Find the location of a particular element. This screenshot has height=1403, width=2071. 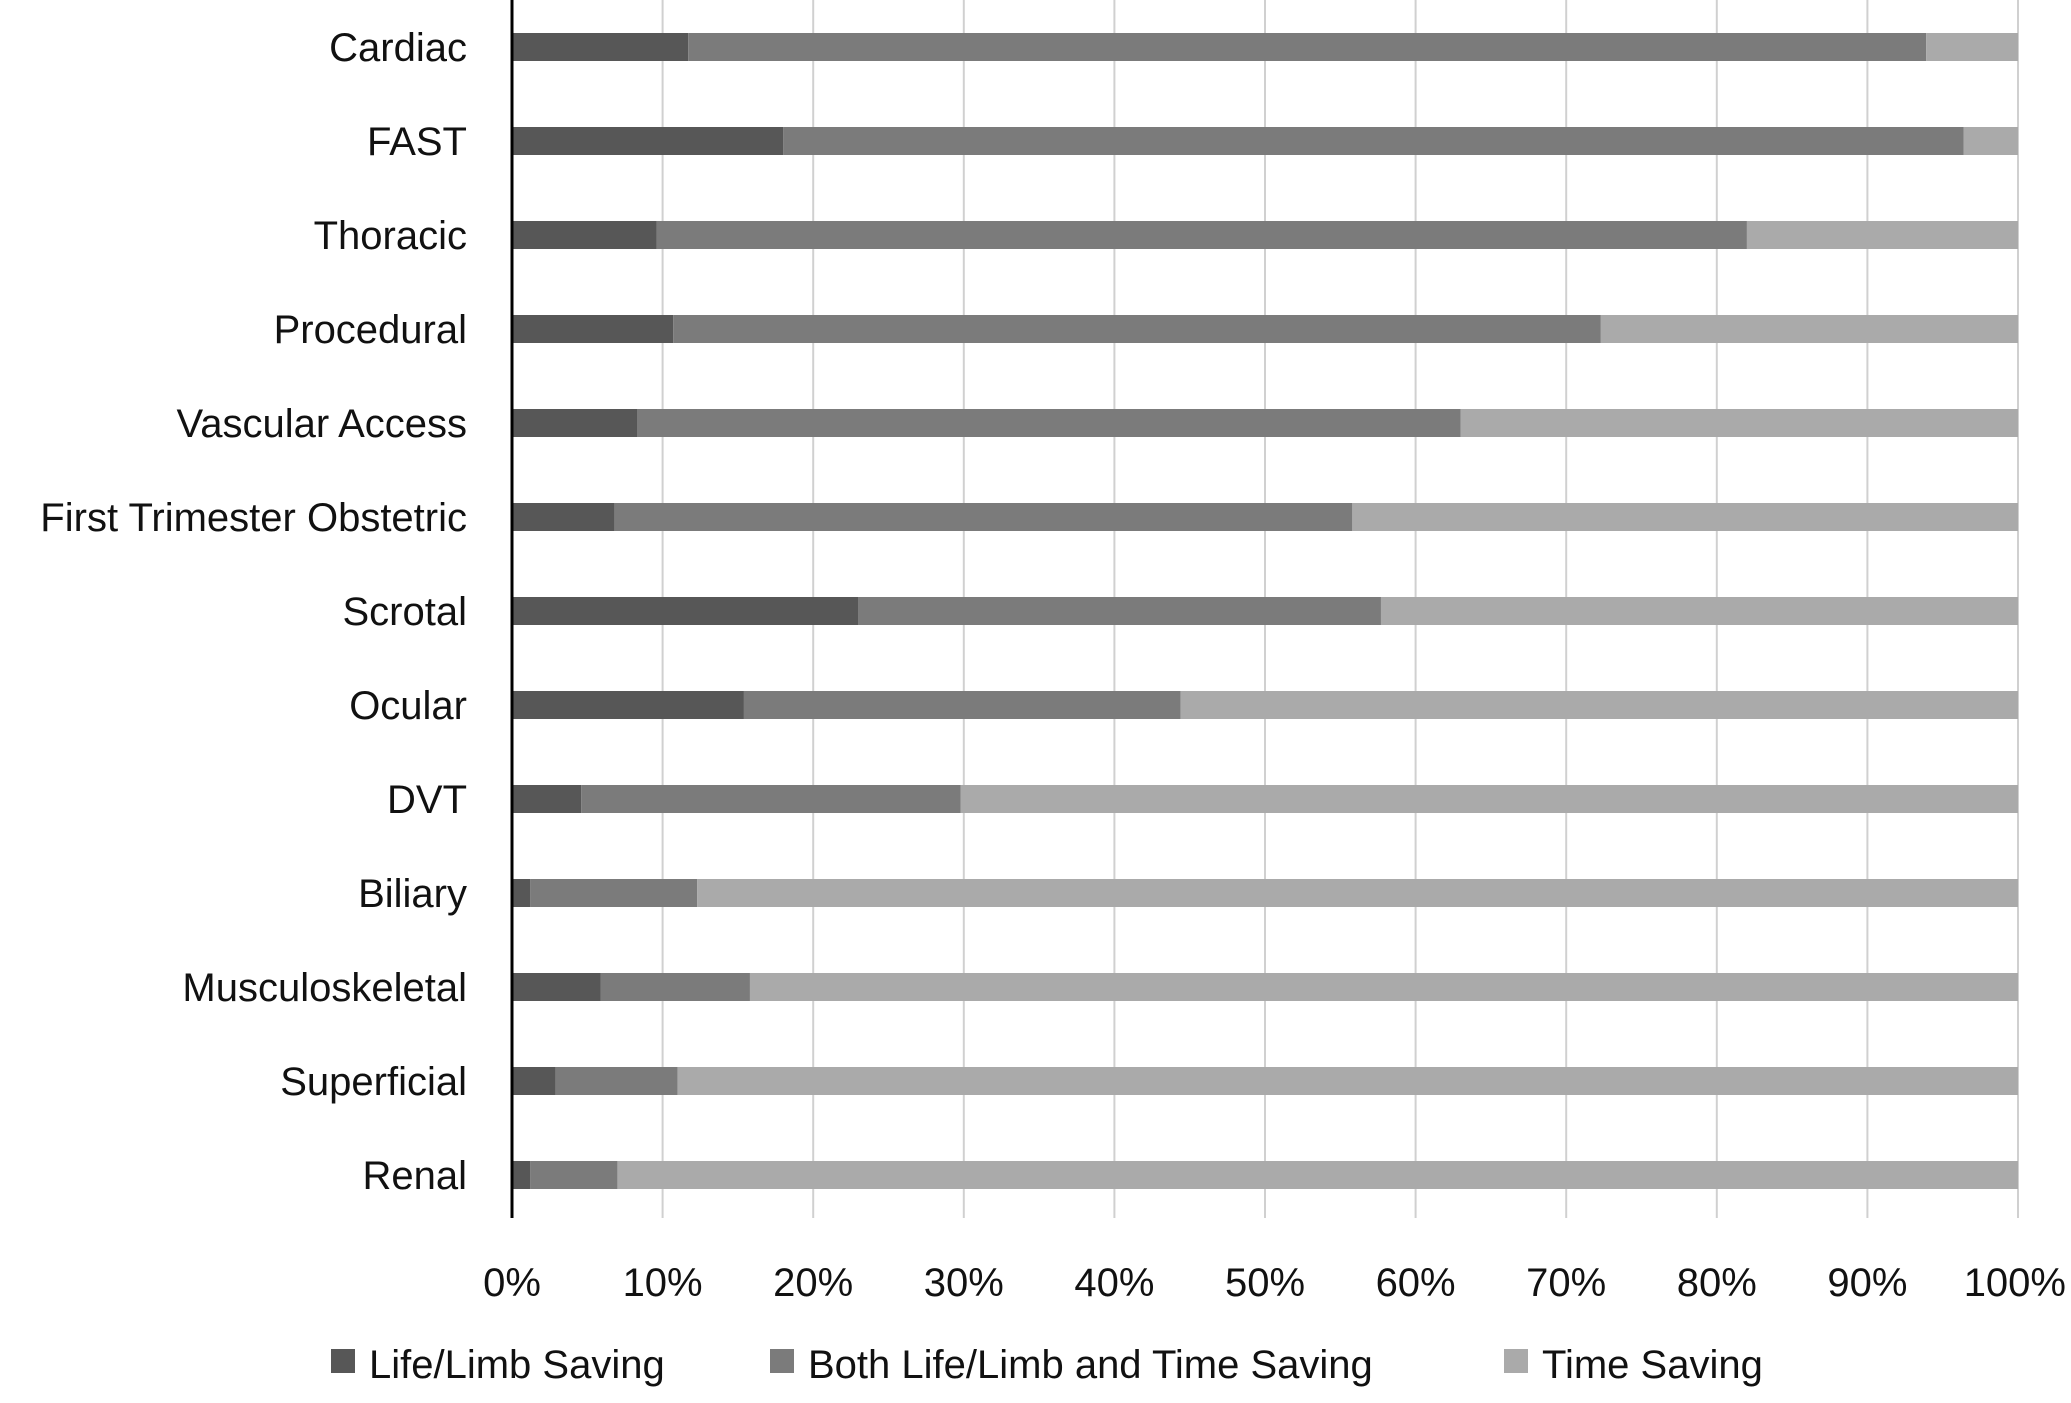

legend-label: Both Life/Limb and Time Saving is located at coordinates (1090, 1365).